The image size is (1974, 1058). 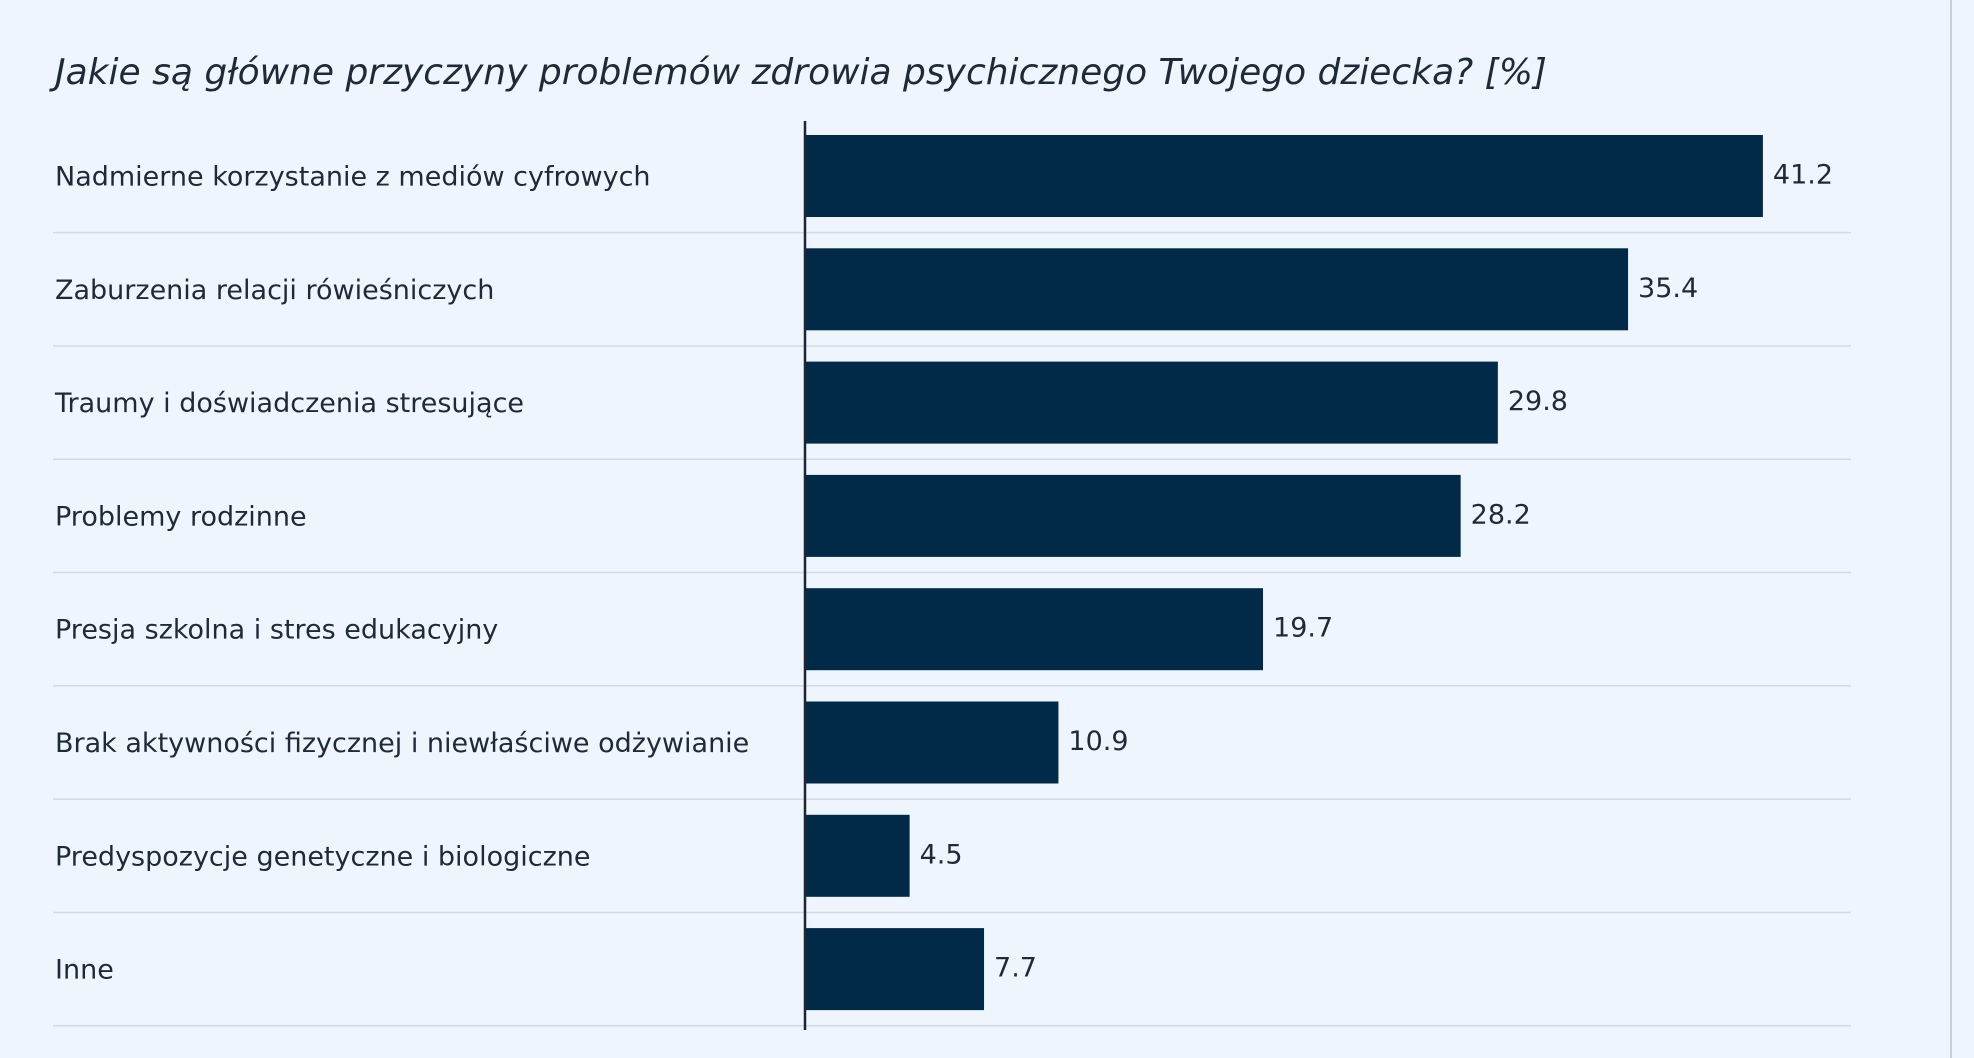 What do you see at coordinates (84, 970) in the screenshot?
I see `category-label: Inne` at bounding box center [84, 970].